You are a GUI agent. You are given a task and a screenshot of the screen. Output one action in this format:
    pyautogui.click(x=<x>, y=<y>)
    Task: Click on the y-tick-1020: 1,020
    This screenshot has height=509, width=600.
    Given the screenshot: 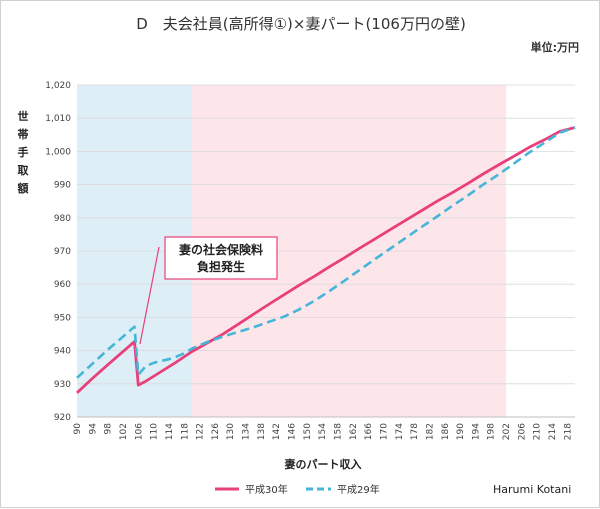 What is the action you would take?
    pyautogui.click(x=58, y=86)
    